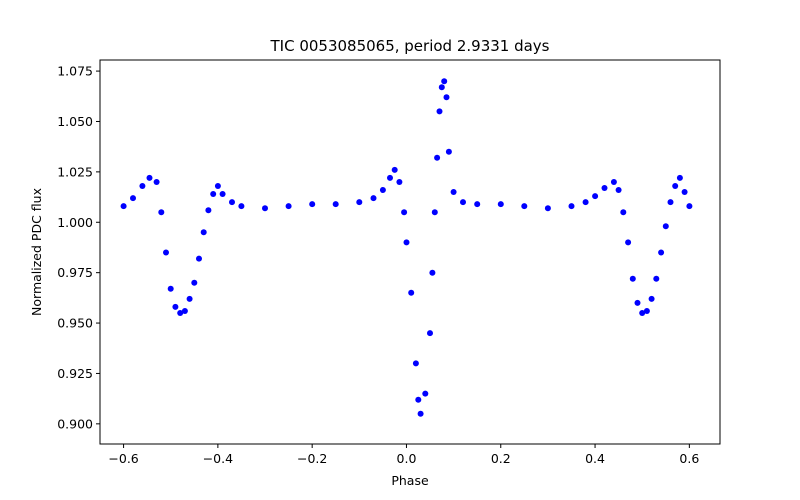  What do you see at coordinates (75, 323) in the screenshot?
I see `y-tick-label: 0.950` at bounding box center [75, 323].